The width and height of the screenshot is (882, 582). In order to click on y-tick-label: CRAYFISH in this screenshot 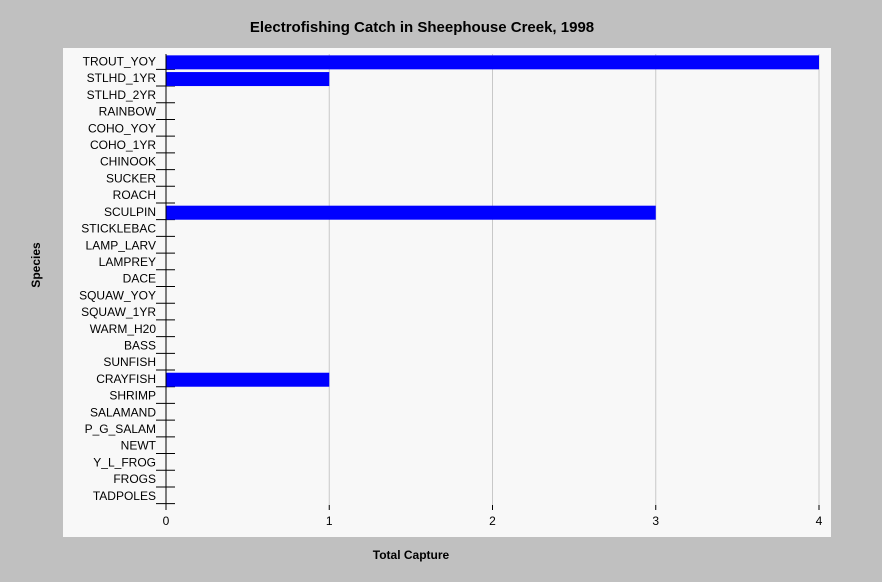, I will do `click(126, 379)`.